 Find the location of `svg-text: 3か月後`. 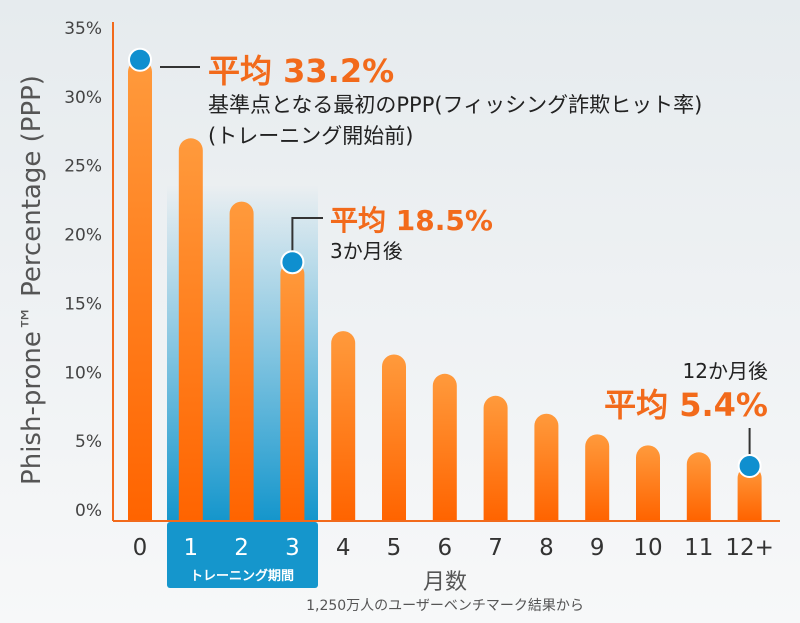

svg-text: 3か月後 is located at coordinates (366, 251).